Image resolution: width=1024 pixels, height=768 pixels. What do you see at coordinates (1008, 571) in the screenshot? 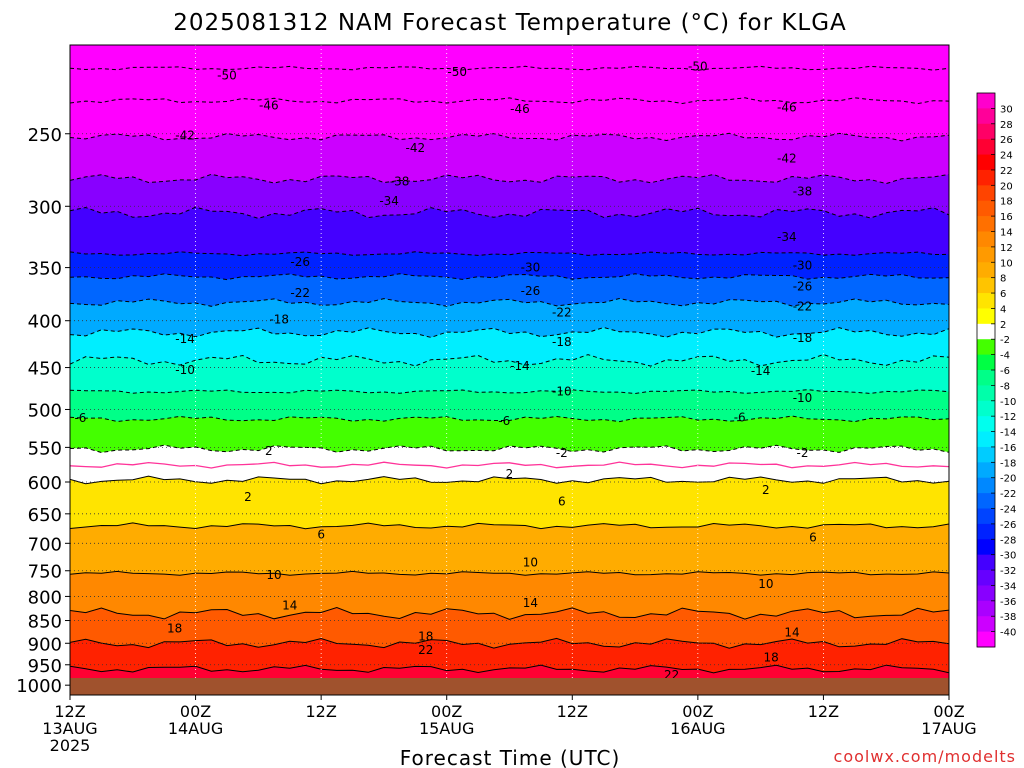
I see `colorbar-label: -32` at bounding box center [1008, 571].